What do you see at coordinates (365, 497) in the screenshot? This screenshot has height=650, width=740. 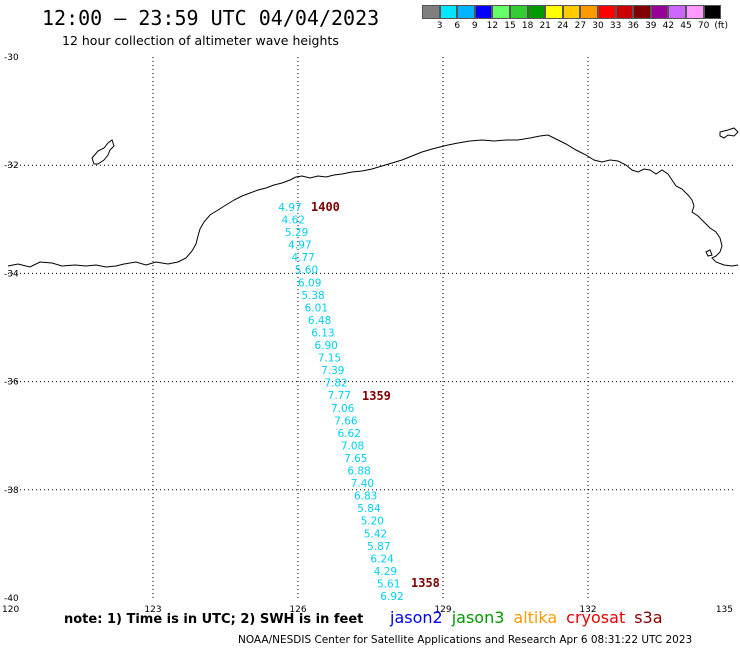 I see `swh-value: 6.83` at bounding box center [365, 497].